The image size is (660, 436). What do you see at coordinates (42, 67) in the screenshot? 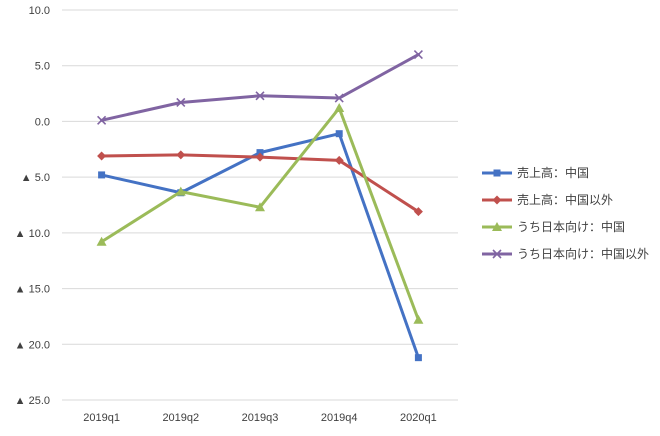
I see `y-tick-label: 5.0` at bounding box center [42, 67].